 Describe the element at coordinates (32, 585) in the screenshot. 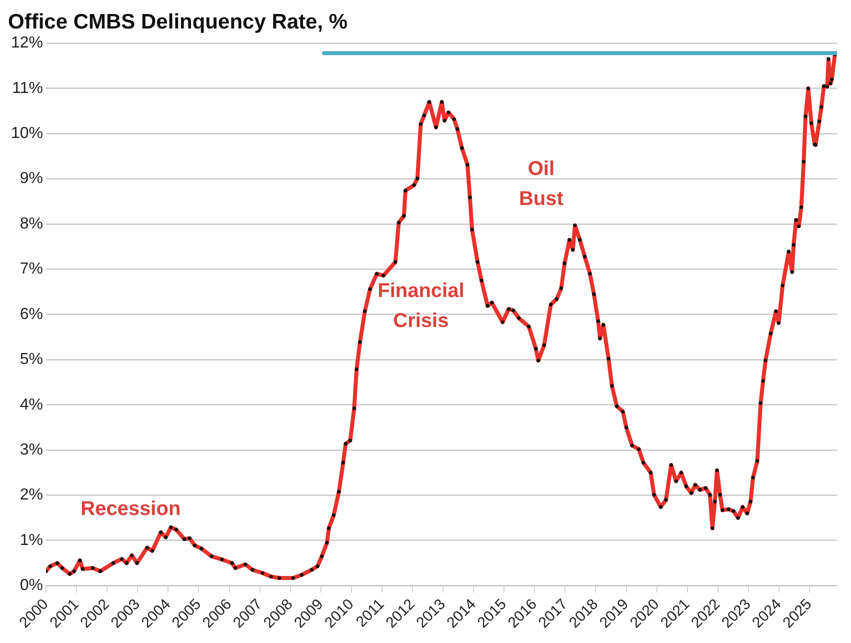

I see `y-tick-label: 0%` at that location.